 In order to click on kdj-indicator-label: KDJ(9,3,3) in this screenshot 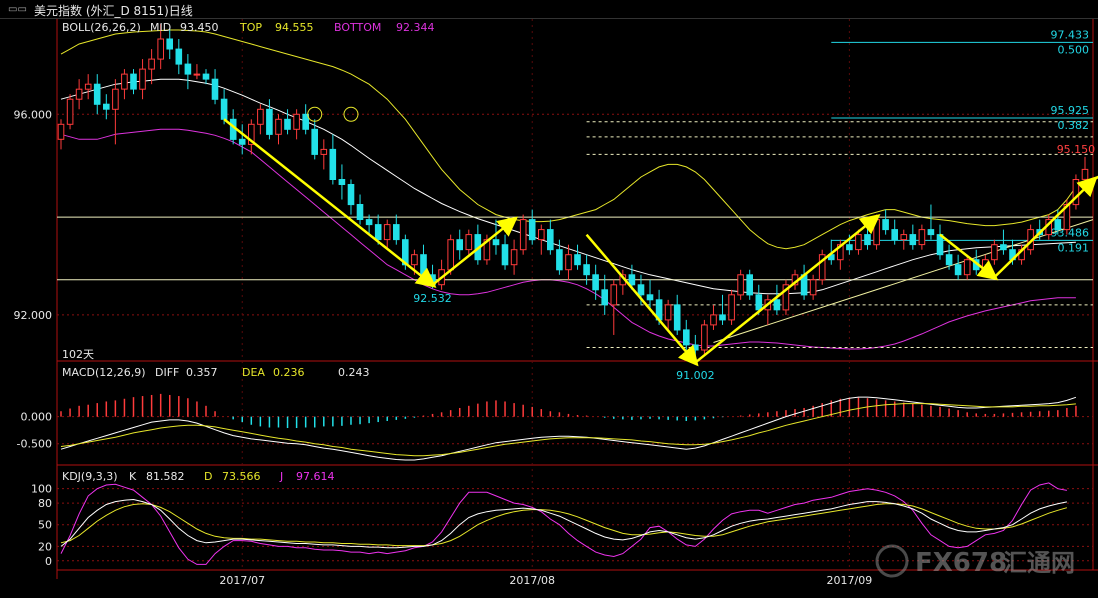, I will do `click(90, 476)`.